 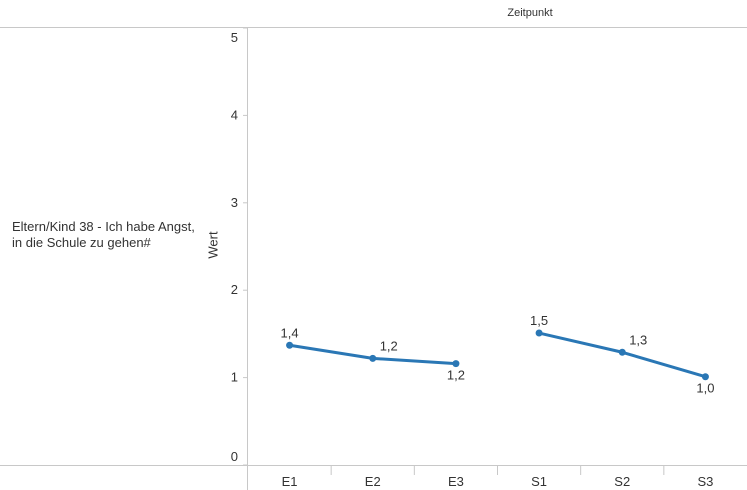 I want to click on y-axis-title: Wert, so click(x=213, y=245).